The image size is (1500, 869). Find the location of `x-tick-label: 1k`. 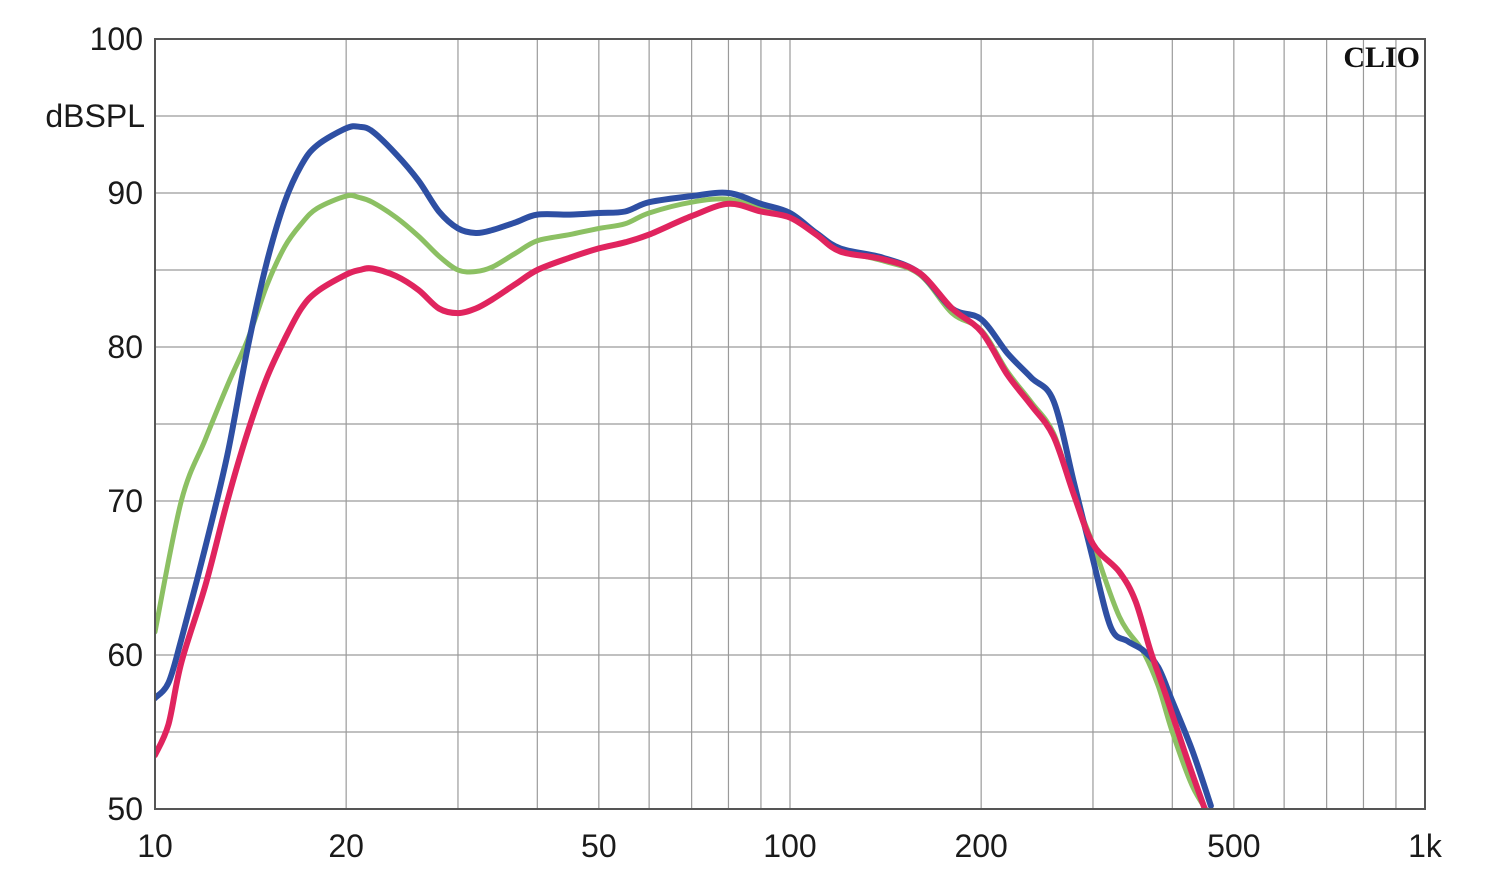

x-tick-label: 1k is located at coordinates (1425, 846).